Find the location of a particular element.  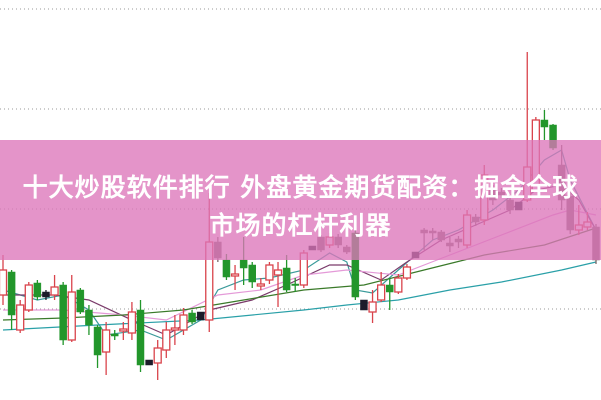

title-line-1: 十大炒股软件排行 外盘黄金期货配资：掘金全球 is located at coordinates (300, 187).